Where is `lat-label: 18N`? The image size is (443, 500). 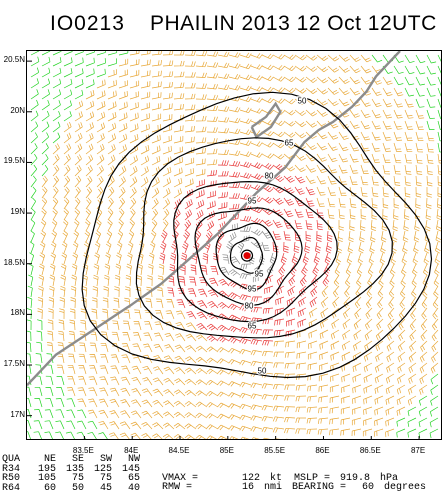 lat-label: 18N is located at coordinates (17, 313).